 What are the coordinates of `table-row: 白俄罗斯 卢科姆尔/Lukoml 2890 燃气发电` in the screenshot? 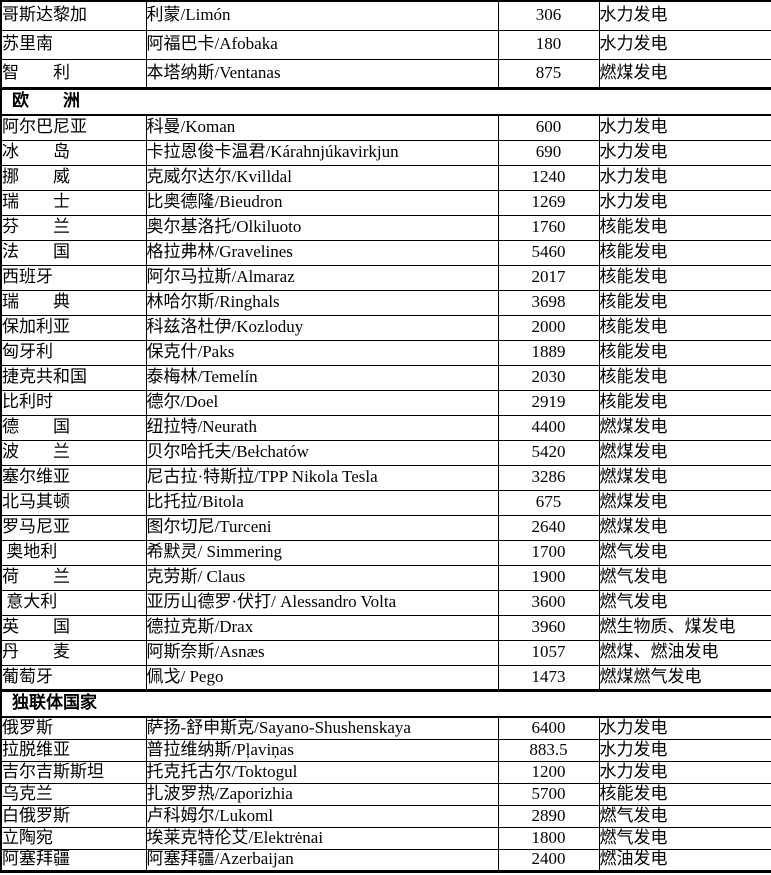 It's located at (385, 816).